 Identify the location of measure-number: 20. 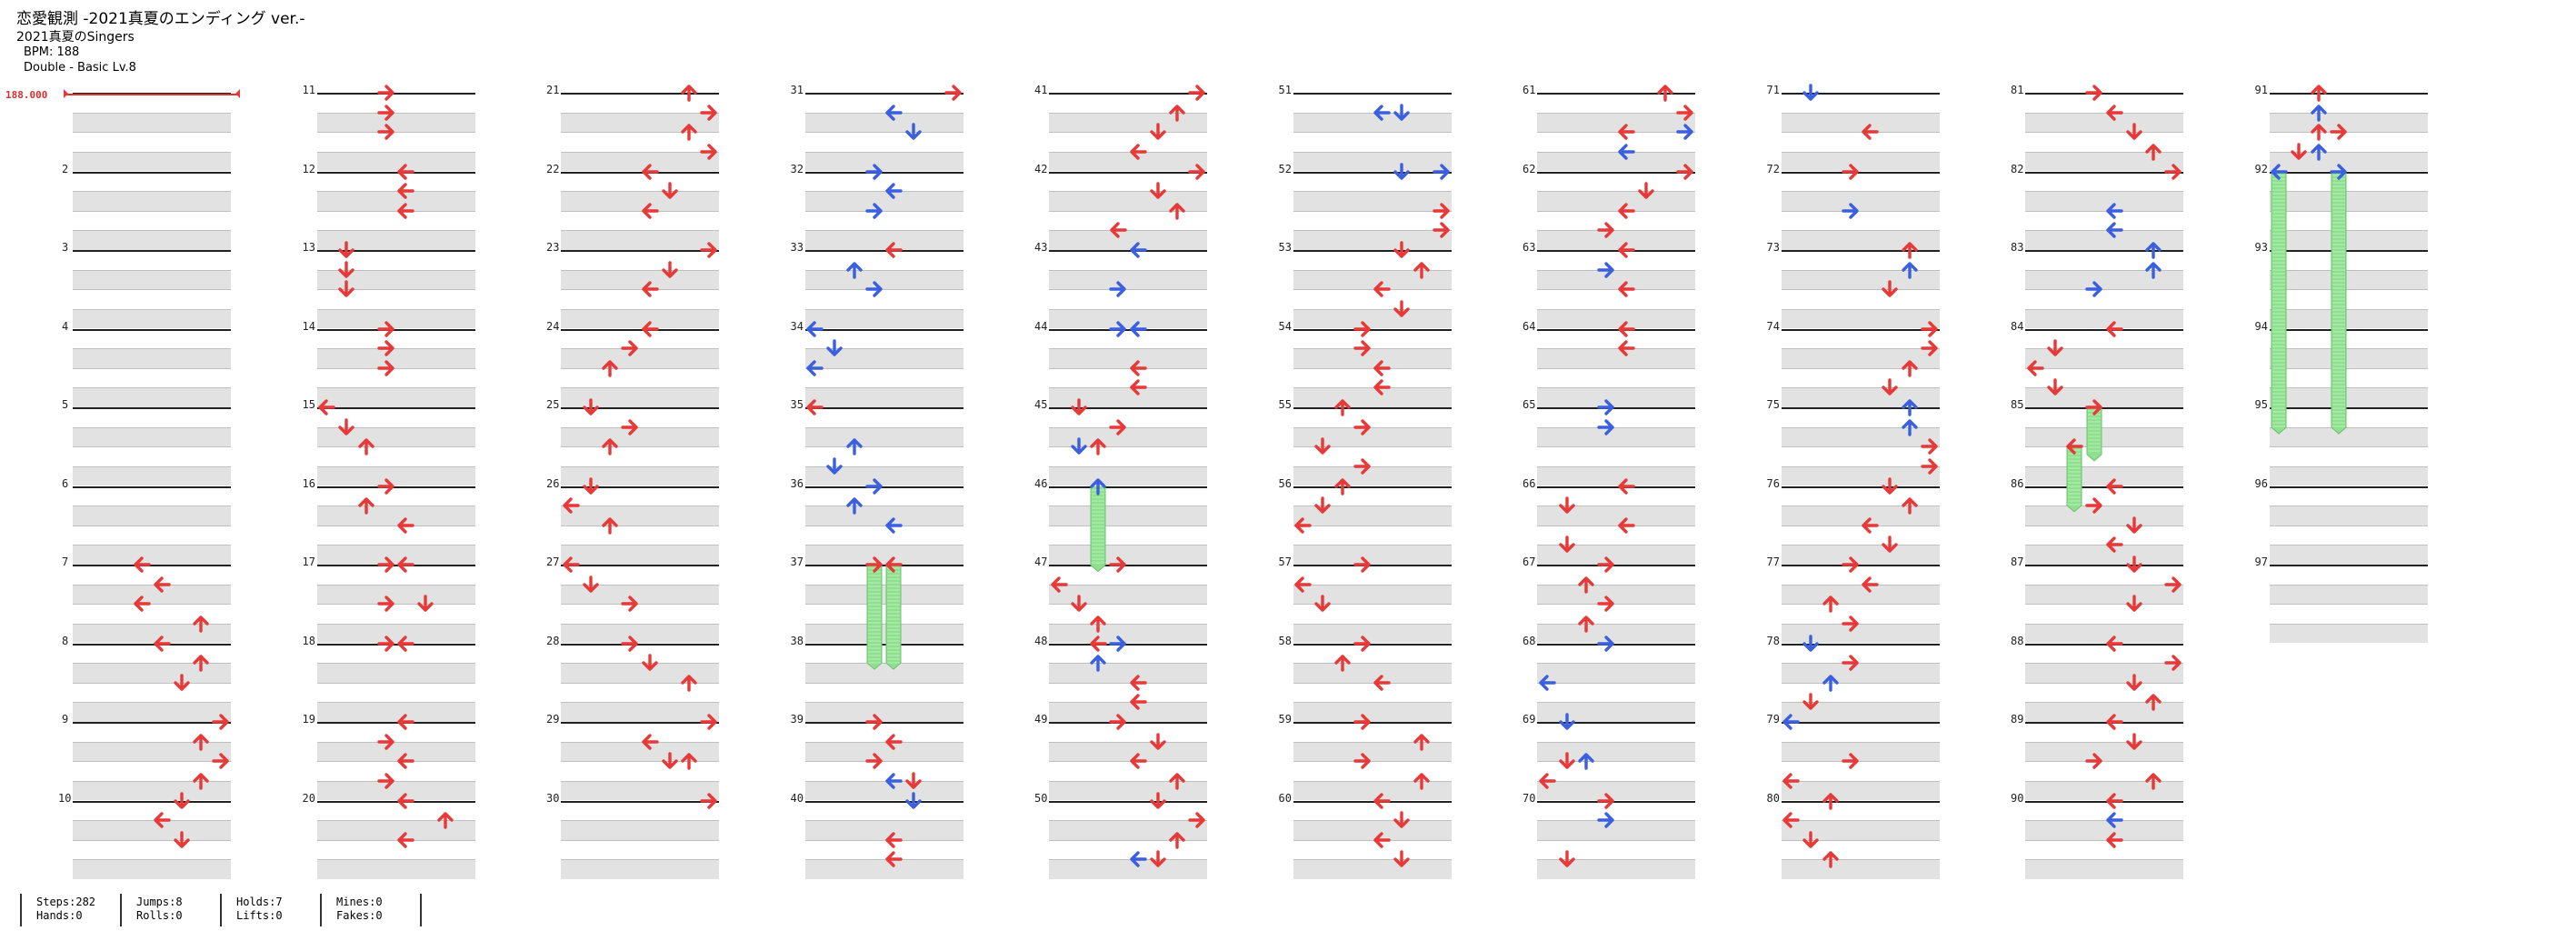
(308, 798).